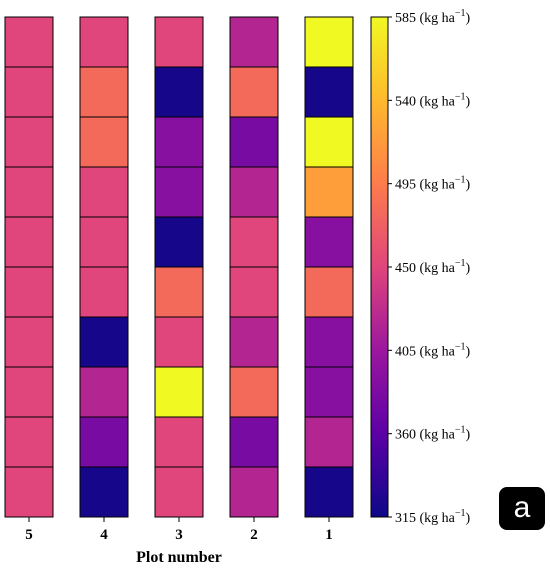  I want to click on x-tick-label: 1, so click(329, 535).